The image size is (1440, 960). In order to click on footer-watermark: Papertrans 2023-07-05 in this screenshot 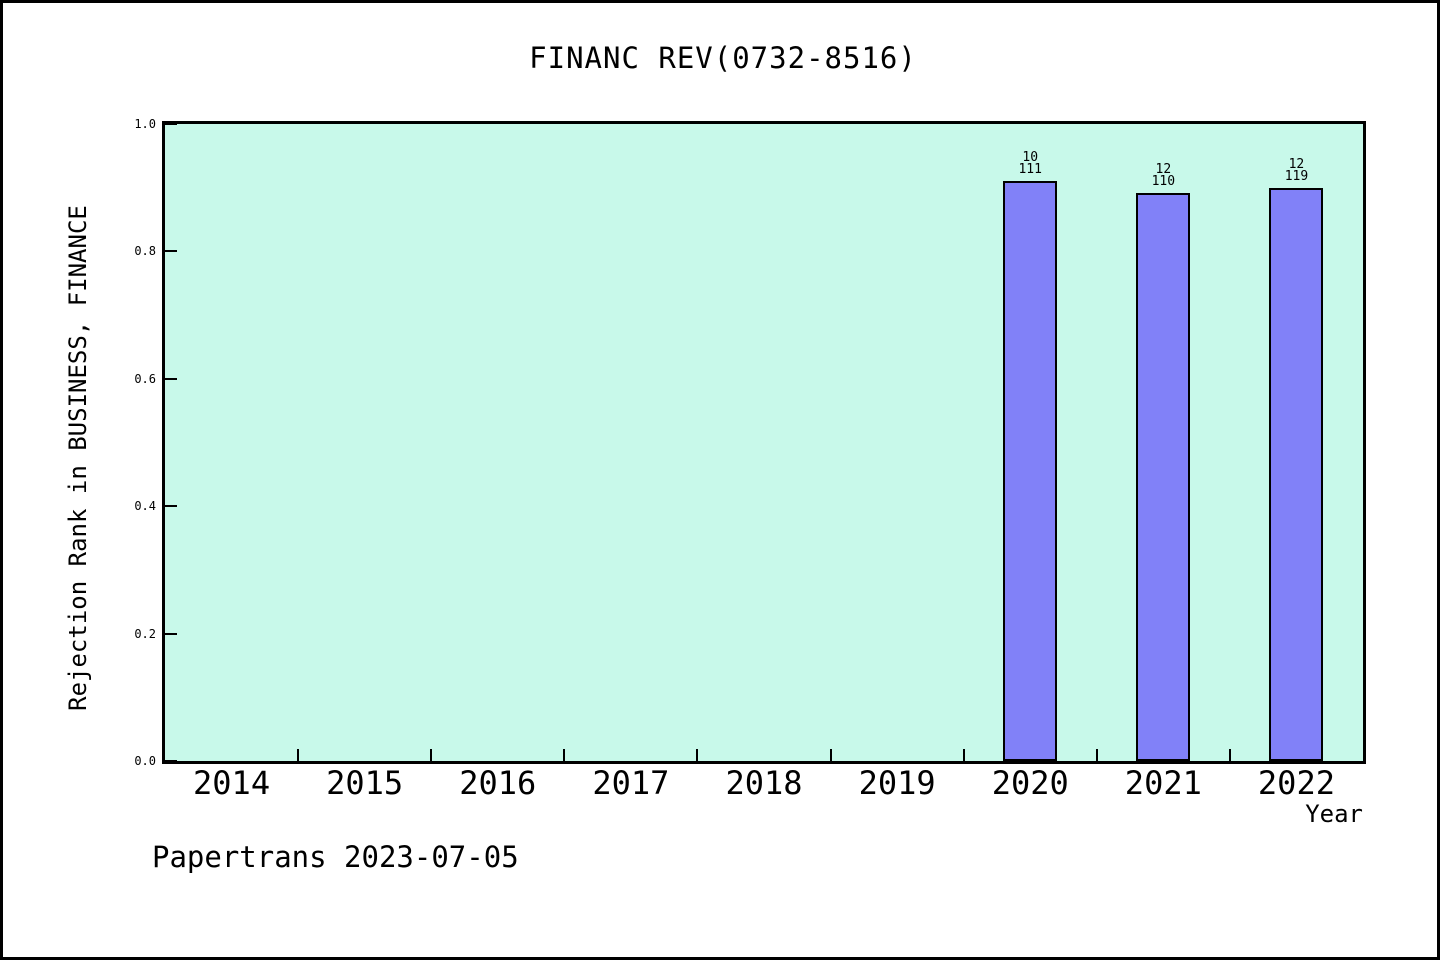, I will do `click(335, 857)`.